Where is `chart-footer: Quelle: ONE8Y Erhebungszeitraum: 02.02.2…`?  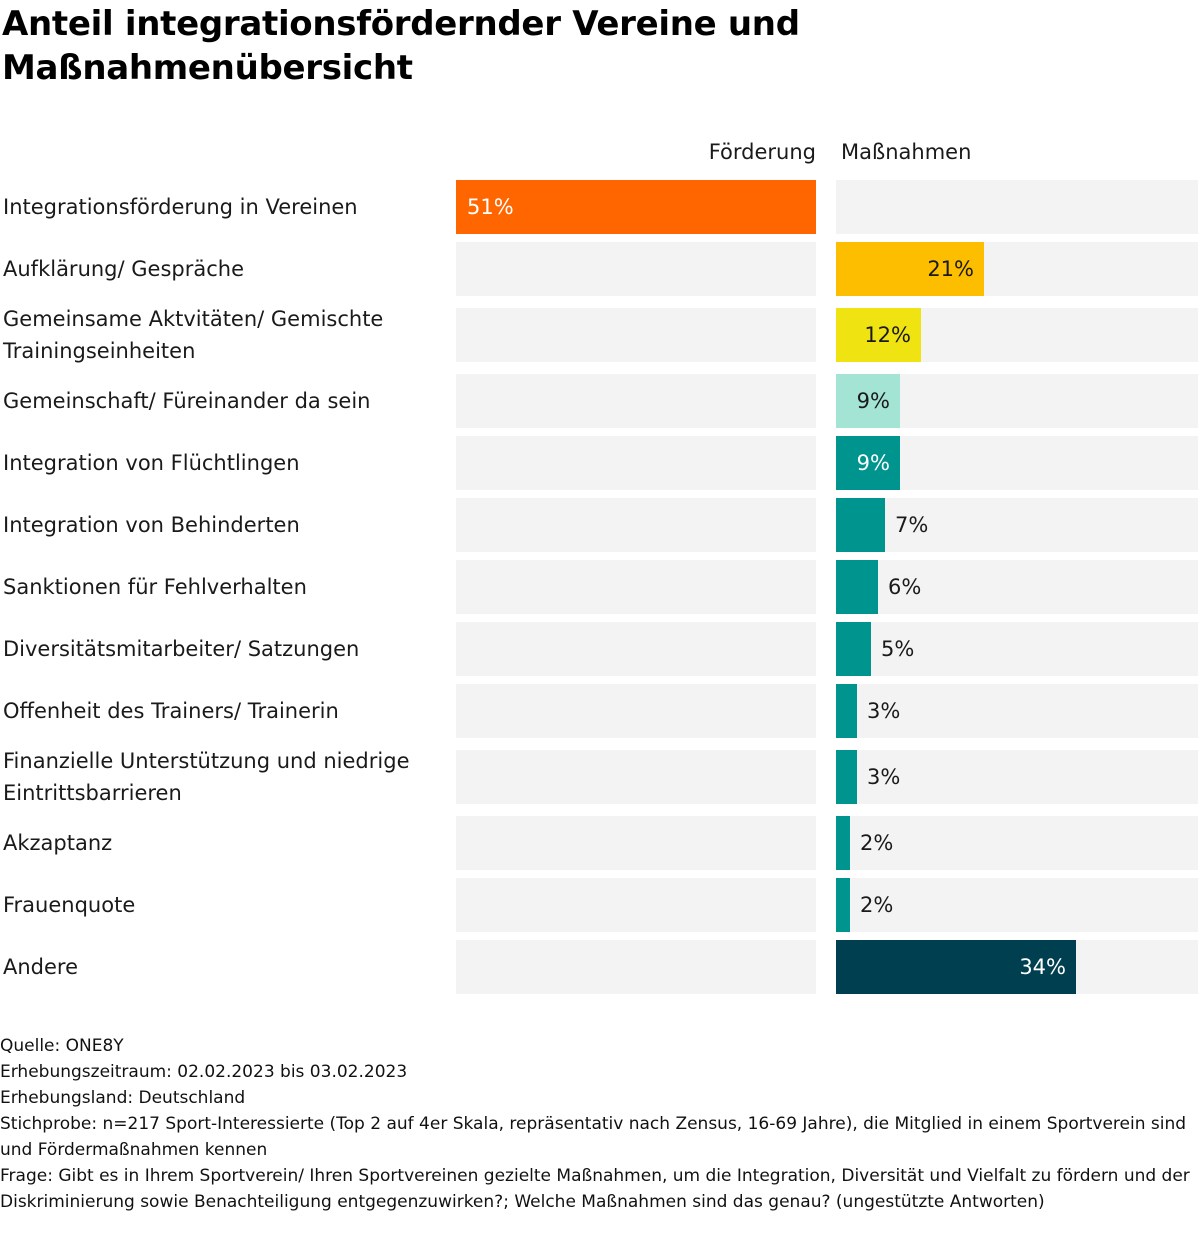 chart-footer: Quelle: ONE8Y Erhebungszeitraum: 02.02.2… is located at coordinates (600, 1124).